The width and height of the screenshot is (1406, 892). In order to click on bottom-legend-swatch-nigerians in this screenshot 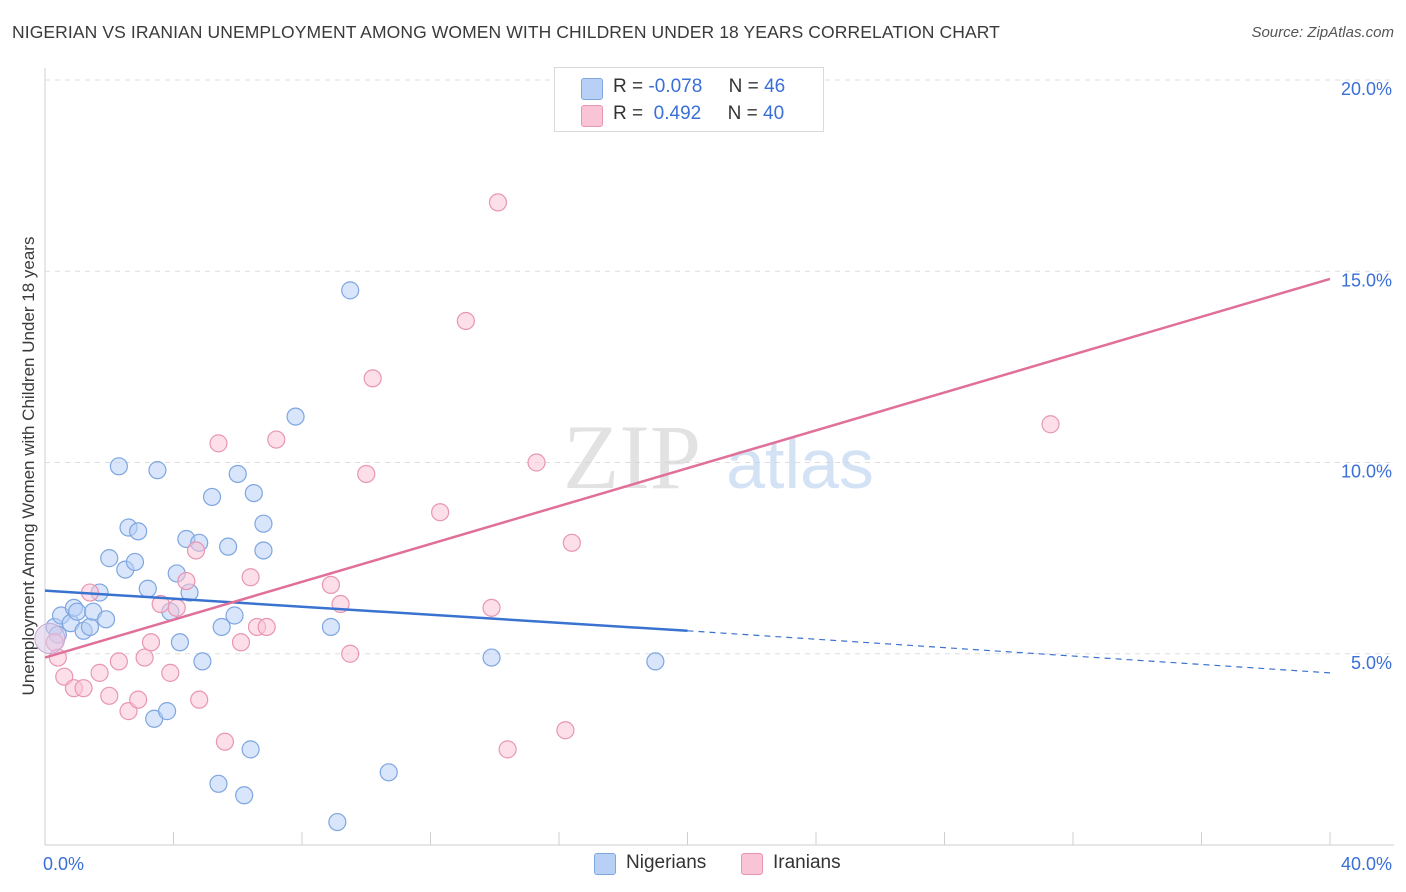, I will do `click(605, 864)`.